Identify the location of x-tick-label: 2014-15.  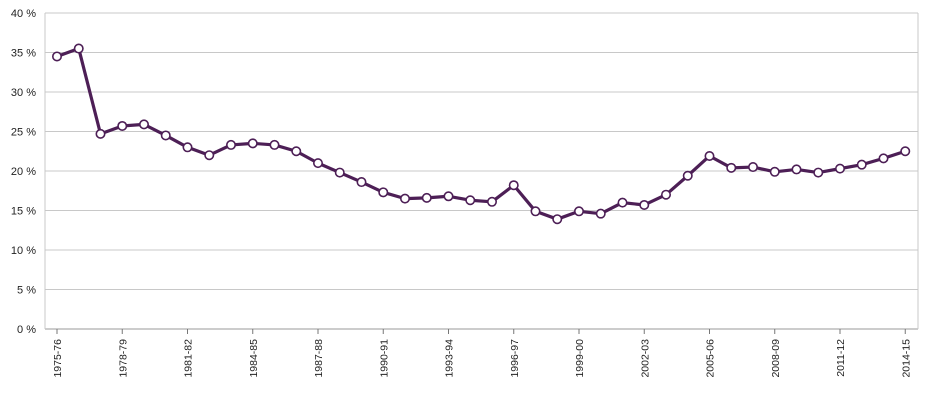
(906, 358).